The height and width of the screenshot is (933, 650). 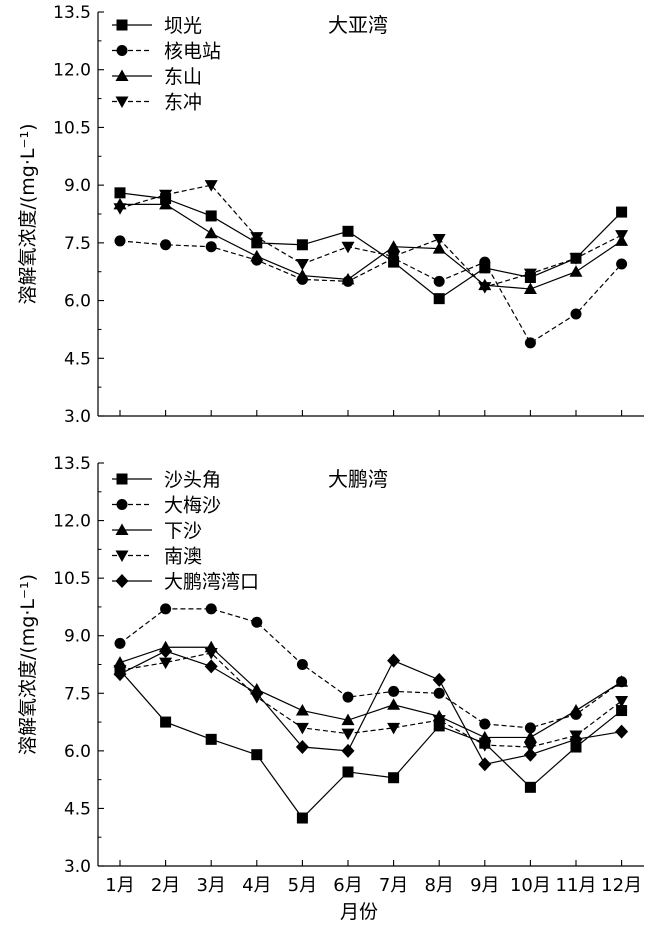 I want to click on x-tick-label: 9月, so click(x=484, y=885).